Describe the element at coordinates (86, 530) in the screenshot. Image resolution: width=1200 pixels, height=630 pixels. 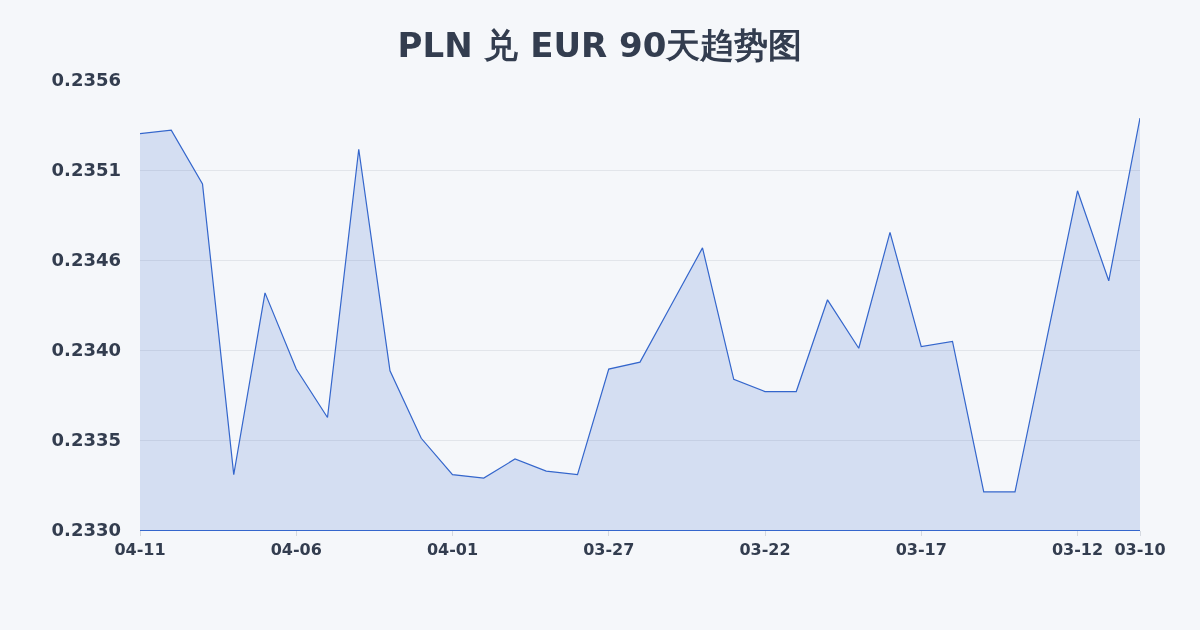
I see `y-tick-label: 0.2330` at that location.